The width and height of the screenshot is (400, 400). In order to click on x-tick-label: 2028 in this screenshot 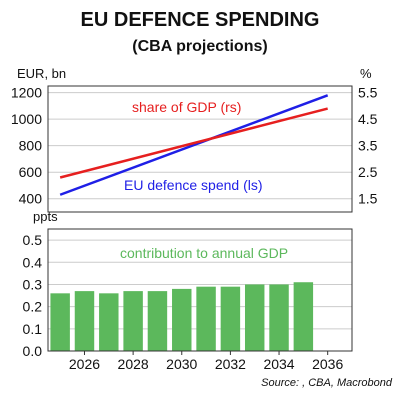, I will do `click(133, 364)`.